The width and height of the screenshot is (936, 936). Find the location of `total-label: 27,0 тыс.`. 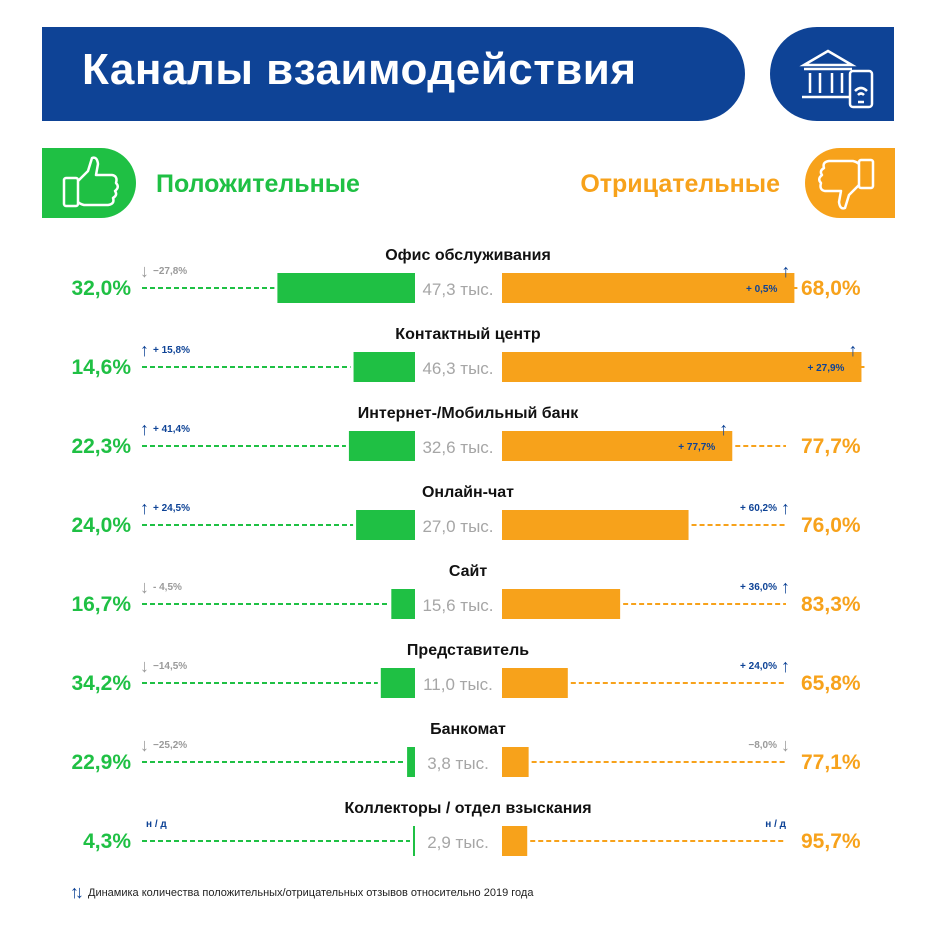

total-label: 27,0 тыс. is located at coordinates (457, 526).